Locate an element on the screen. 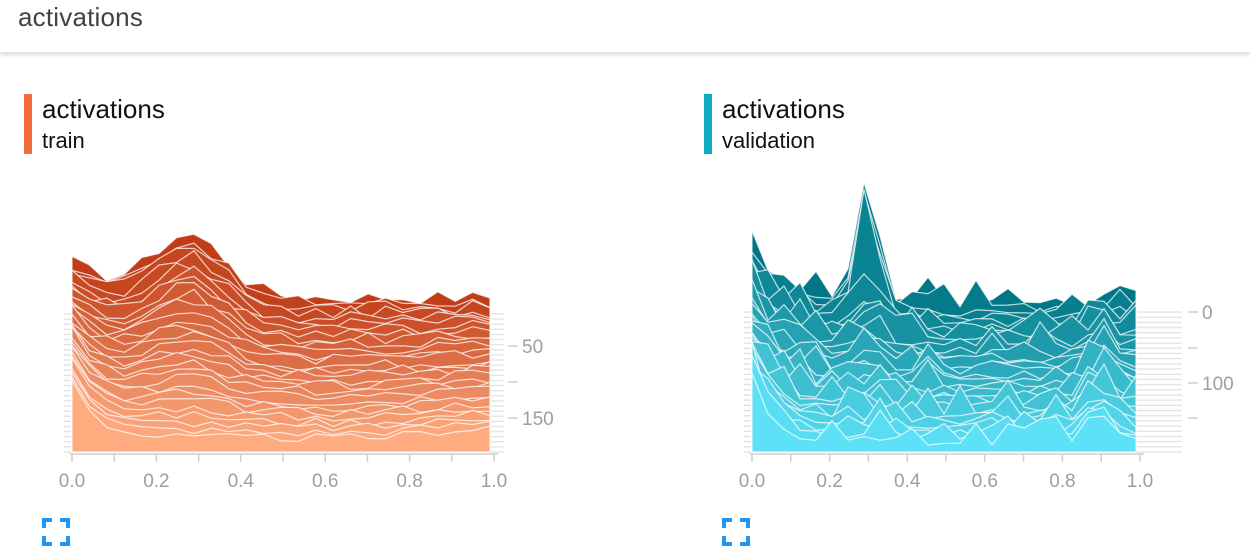  dashboard-header: activations is located at coordinates (625, 26).